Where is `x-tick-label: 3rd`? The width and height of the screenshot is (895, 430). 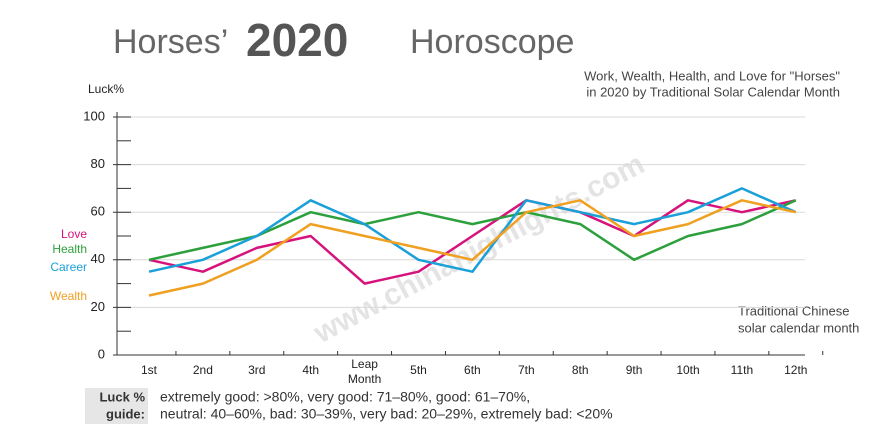 x-tick-label: 3rd is located at coordinates (256, 370).